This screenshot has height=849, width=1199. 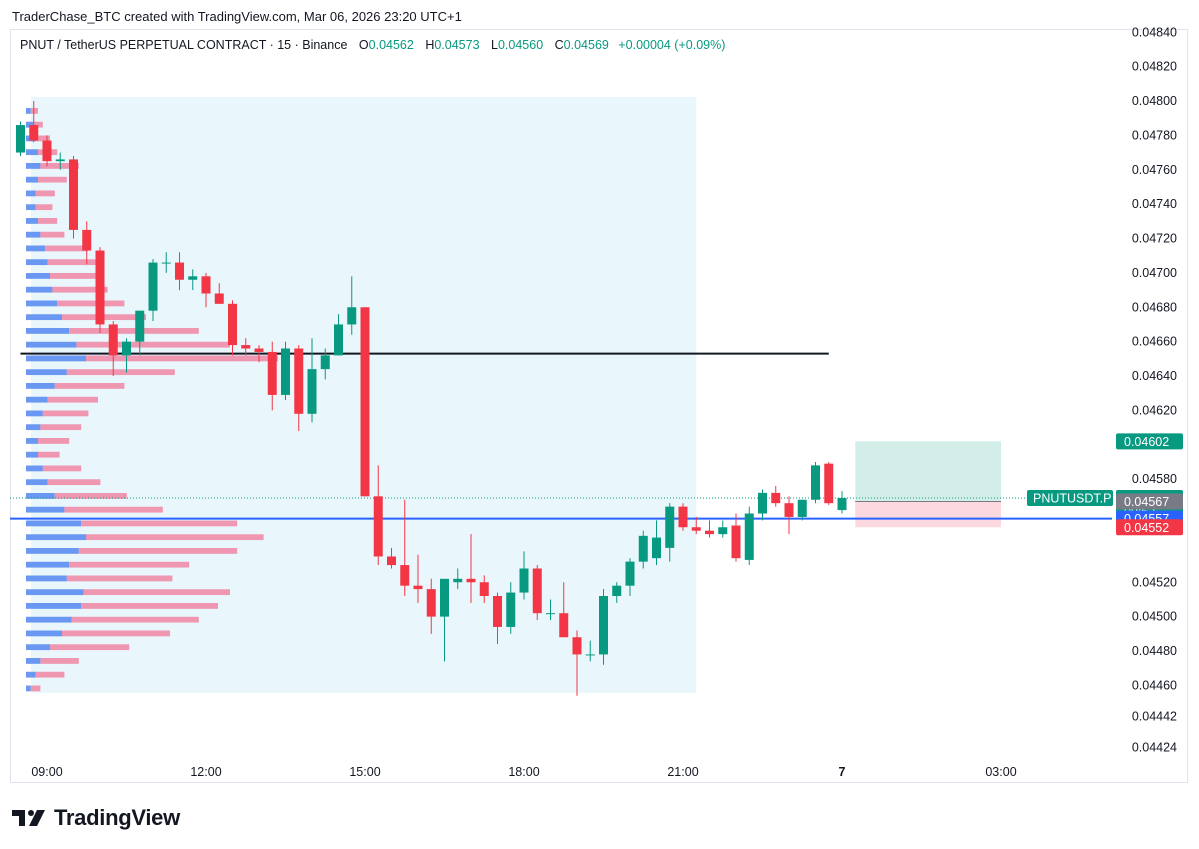 I want to click on entry-price-tag: 0.04567, so click(x=1149, y=501).